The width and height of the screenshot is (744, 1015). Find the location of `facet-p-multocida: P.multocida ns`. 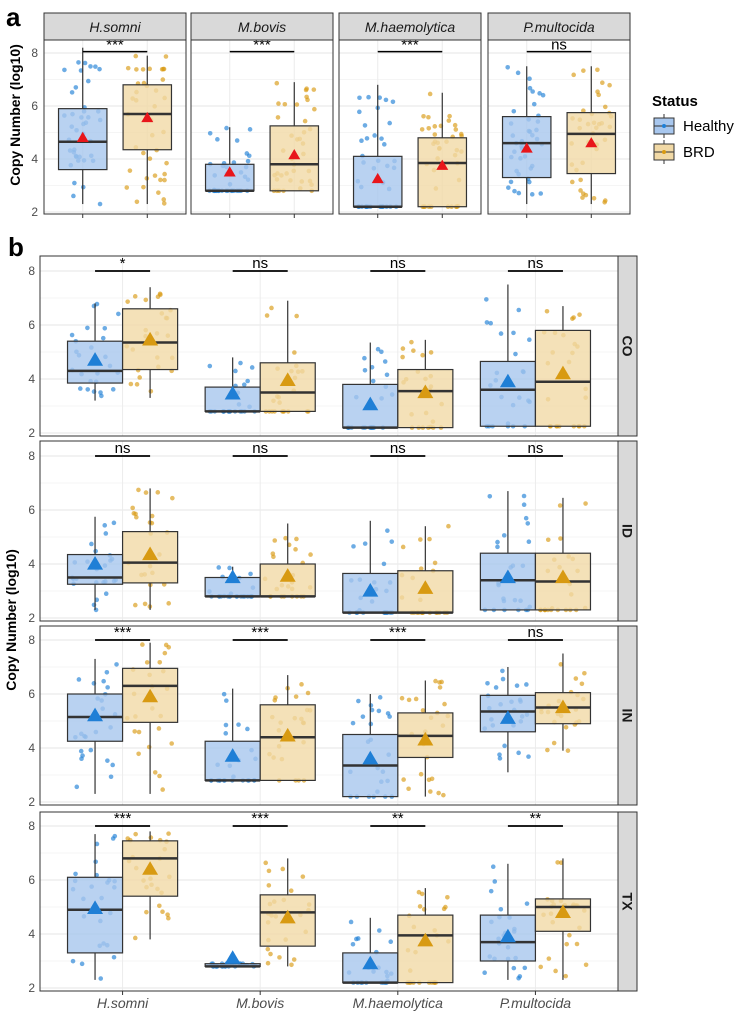

facet-p-multocida: P.multocida ns is located at coordinates (559, 115).